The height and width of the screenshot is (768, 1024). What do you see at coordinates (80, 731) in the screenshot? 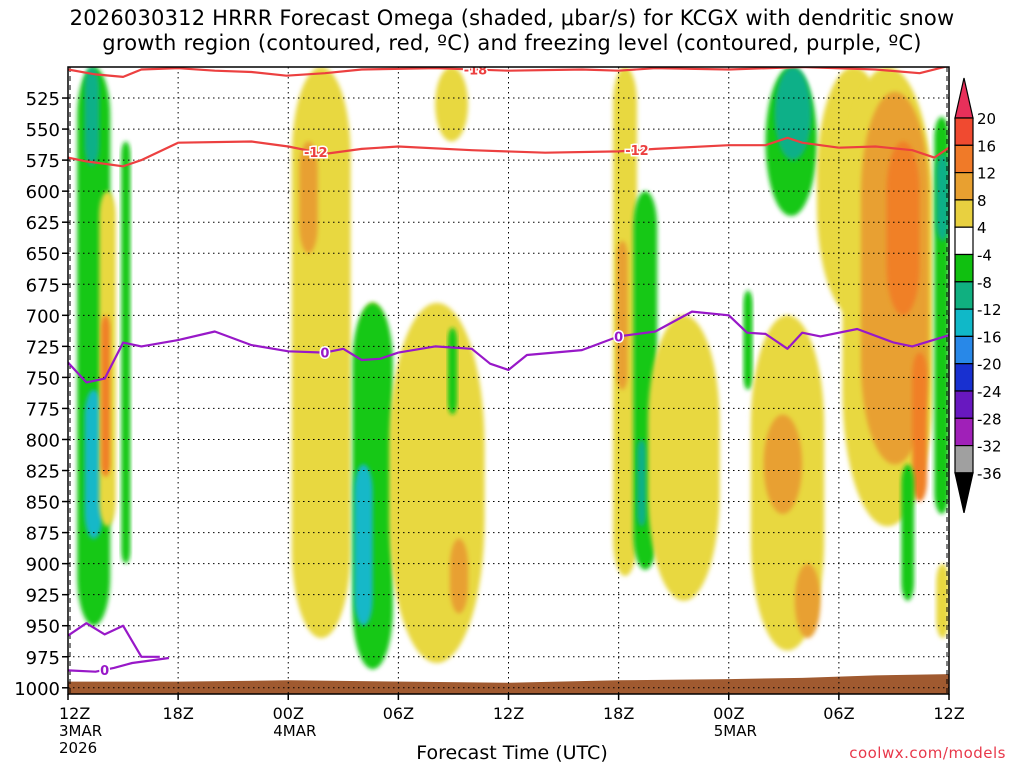
I see `x-tick-date: 3MAR` at bounding box center [80, 731].